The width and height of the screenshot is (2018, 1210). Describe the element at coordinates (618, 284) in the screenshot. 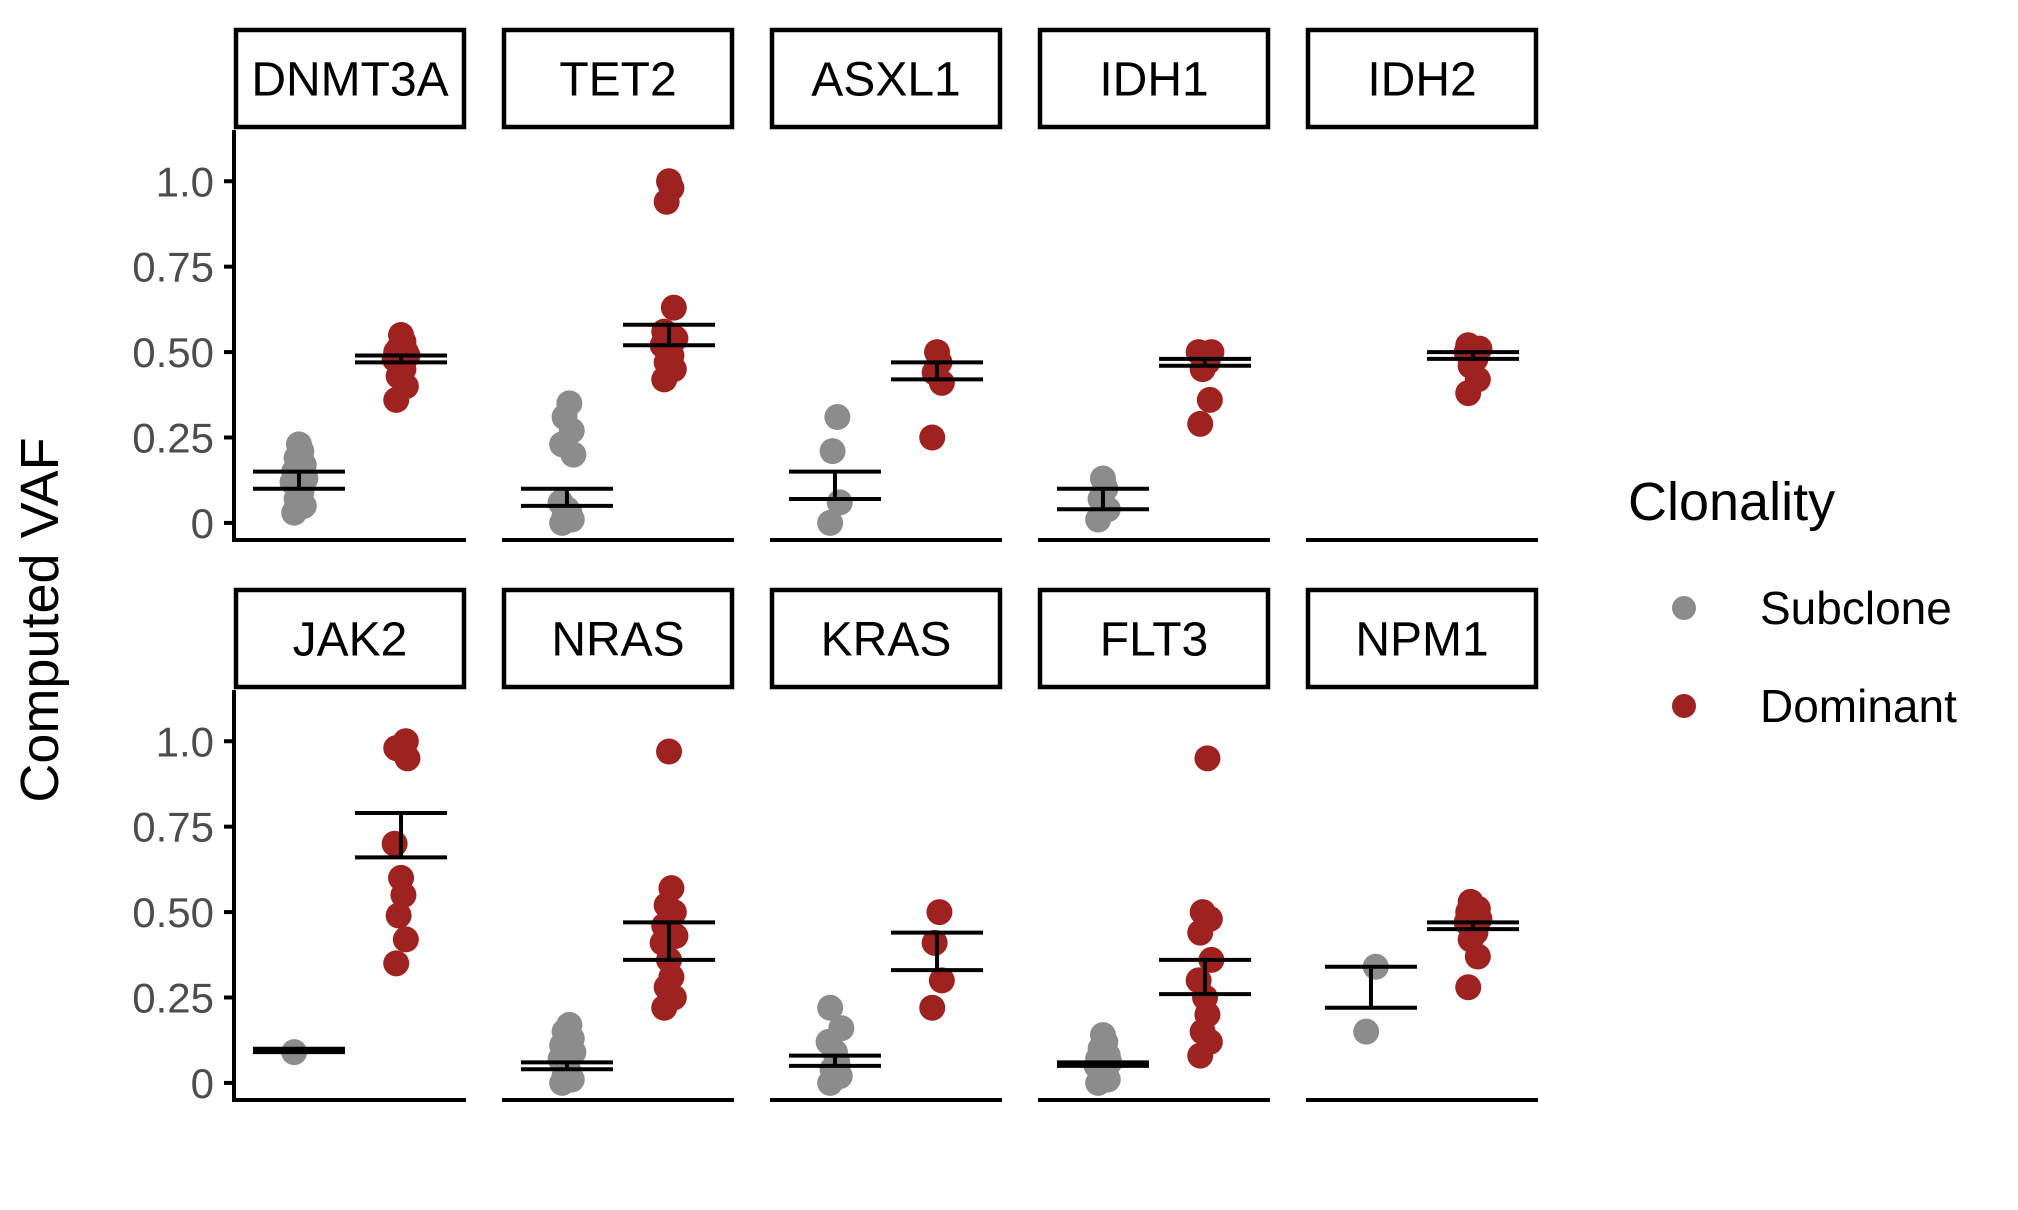

I see `panel-tet2: TET2` at that location.